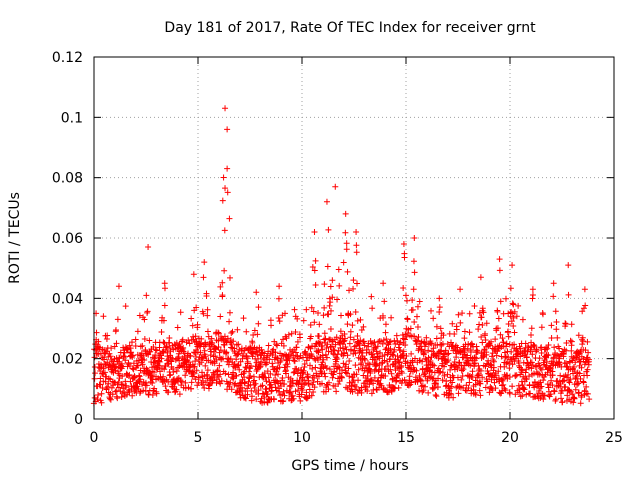 This screenshot has width=640, height=480. What do you see at coordinates (198, 438) in the screenshot?
I see `x-tick-label: 5` at bounding box center [198, 438].